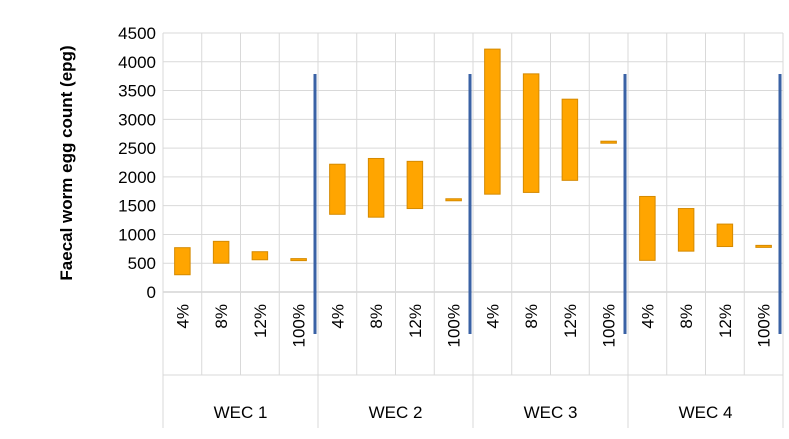  Describe the element at coordinates (151, 292) in the screenshot. I see `y-tick-label: 0` at that location.